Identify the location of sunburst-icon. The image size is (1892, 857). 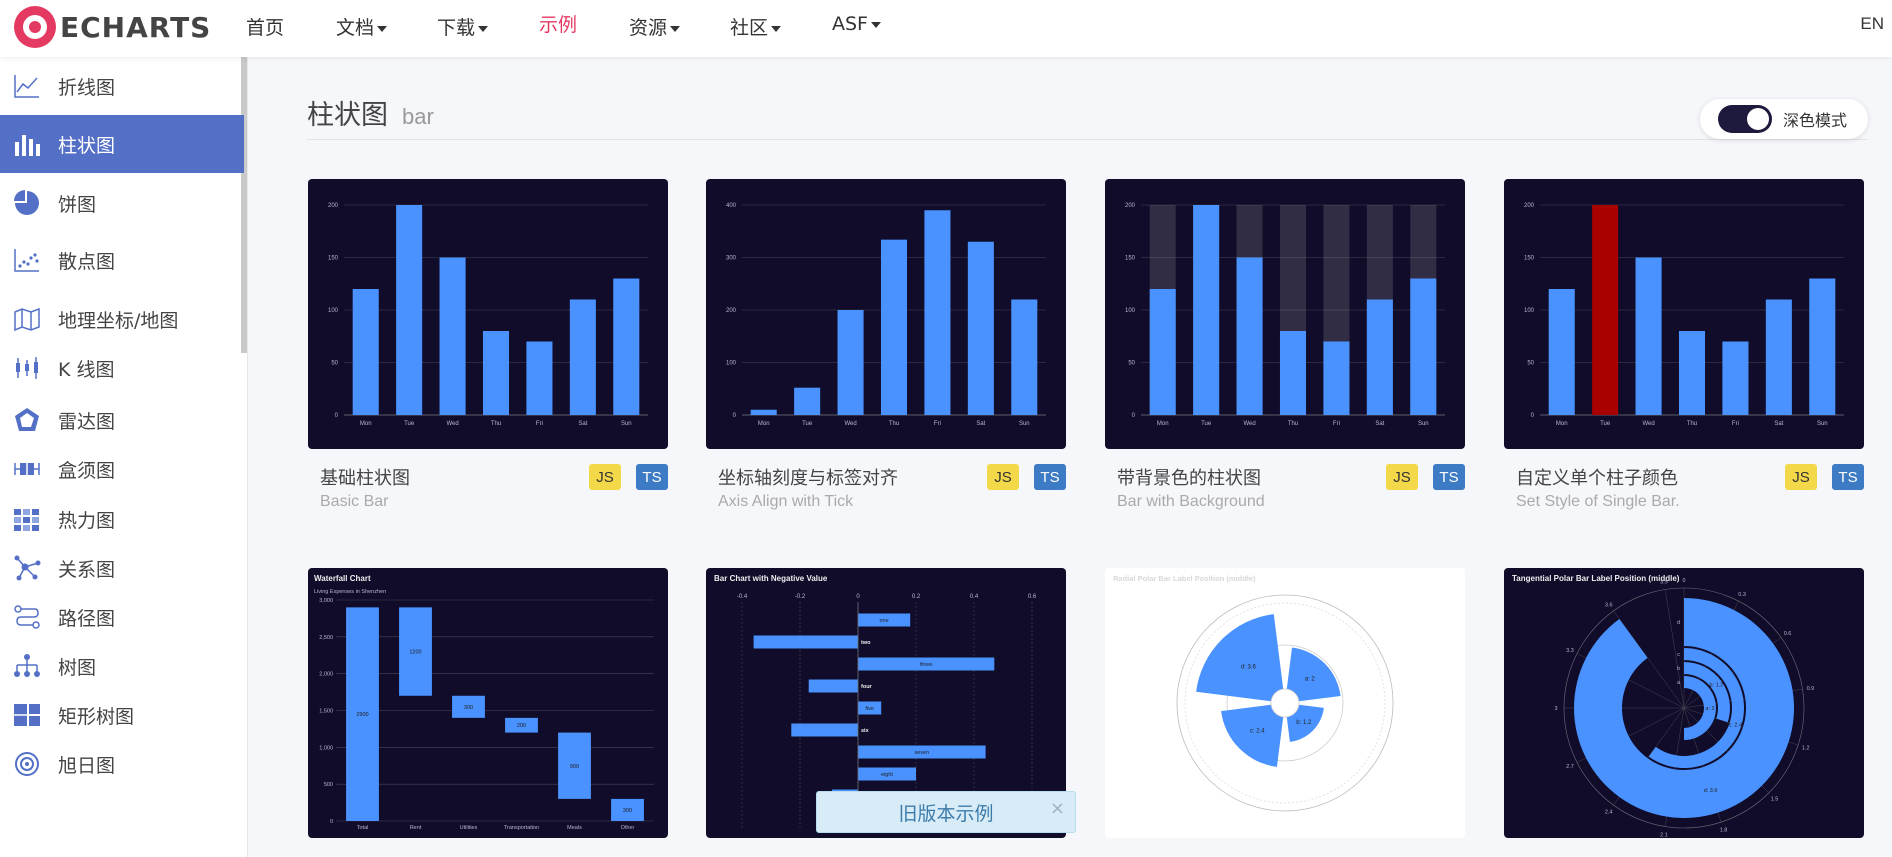
(27, 764).